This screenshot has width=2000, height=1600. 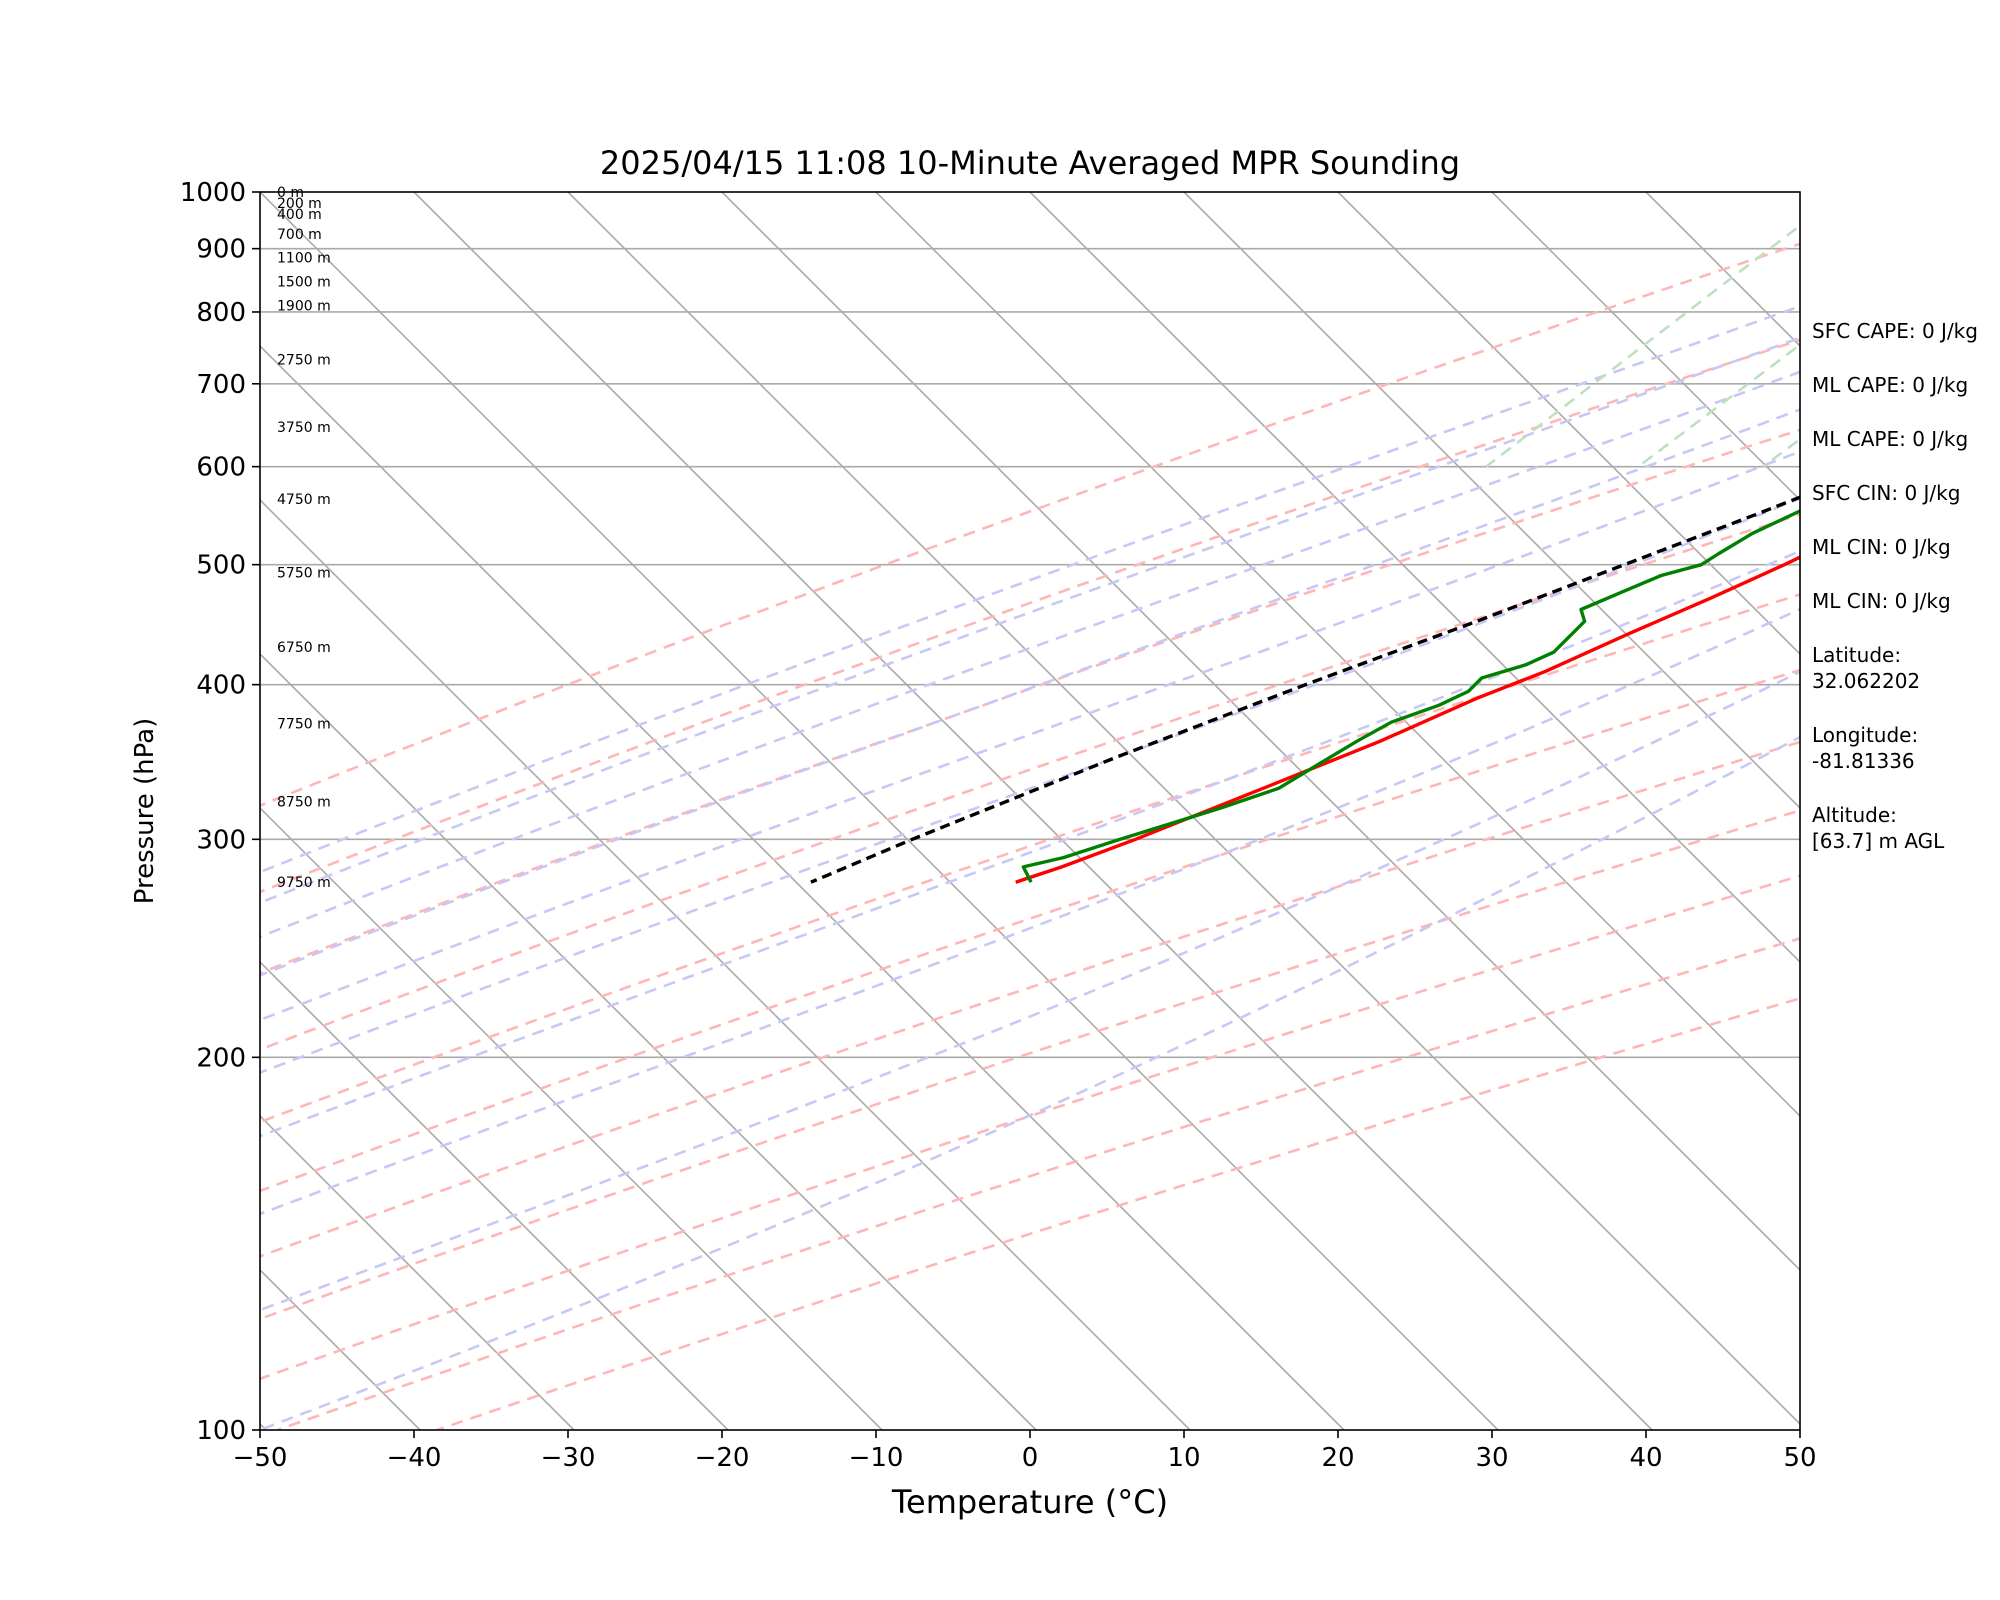 What do you see at coordinates (304, 883) in the screenshot?
I see `height-label: 9750 m` at bounding box center [304, 883].